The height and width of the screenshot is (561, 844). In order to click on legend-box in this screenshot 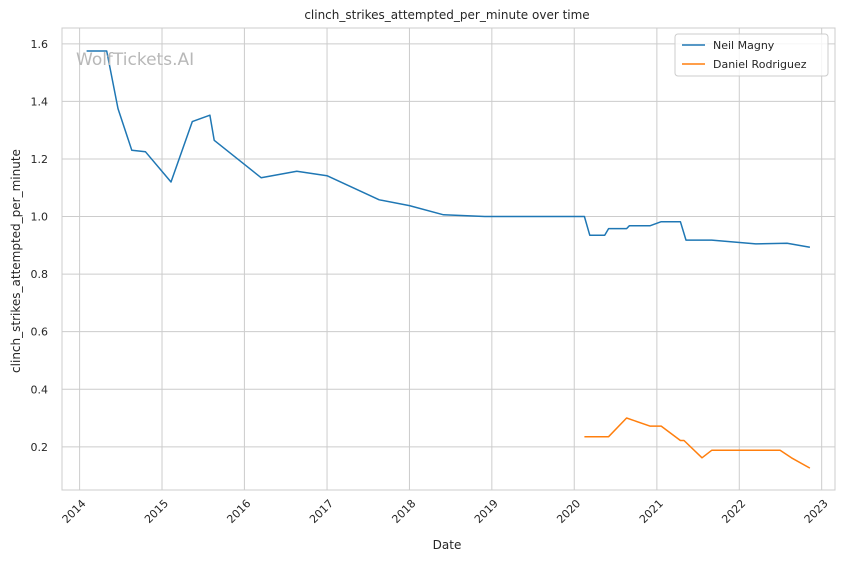, I will do `click(751, 55)`.